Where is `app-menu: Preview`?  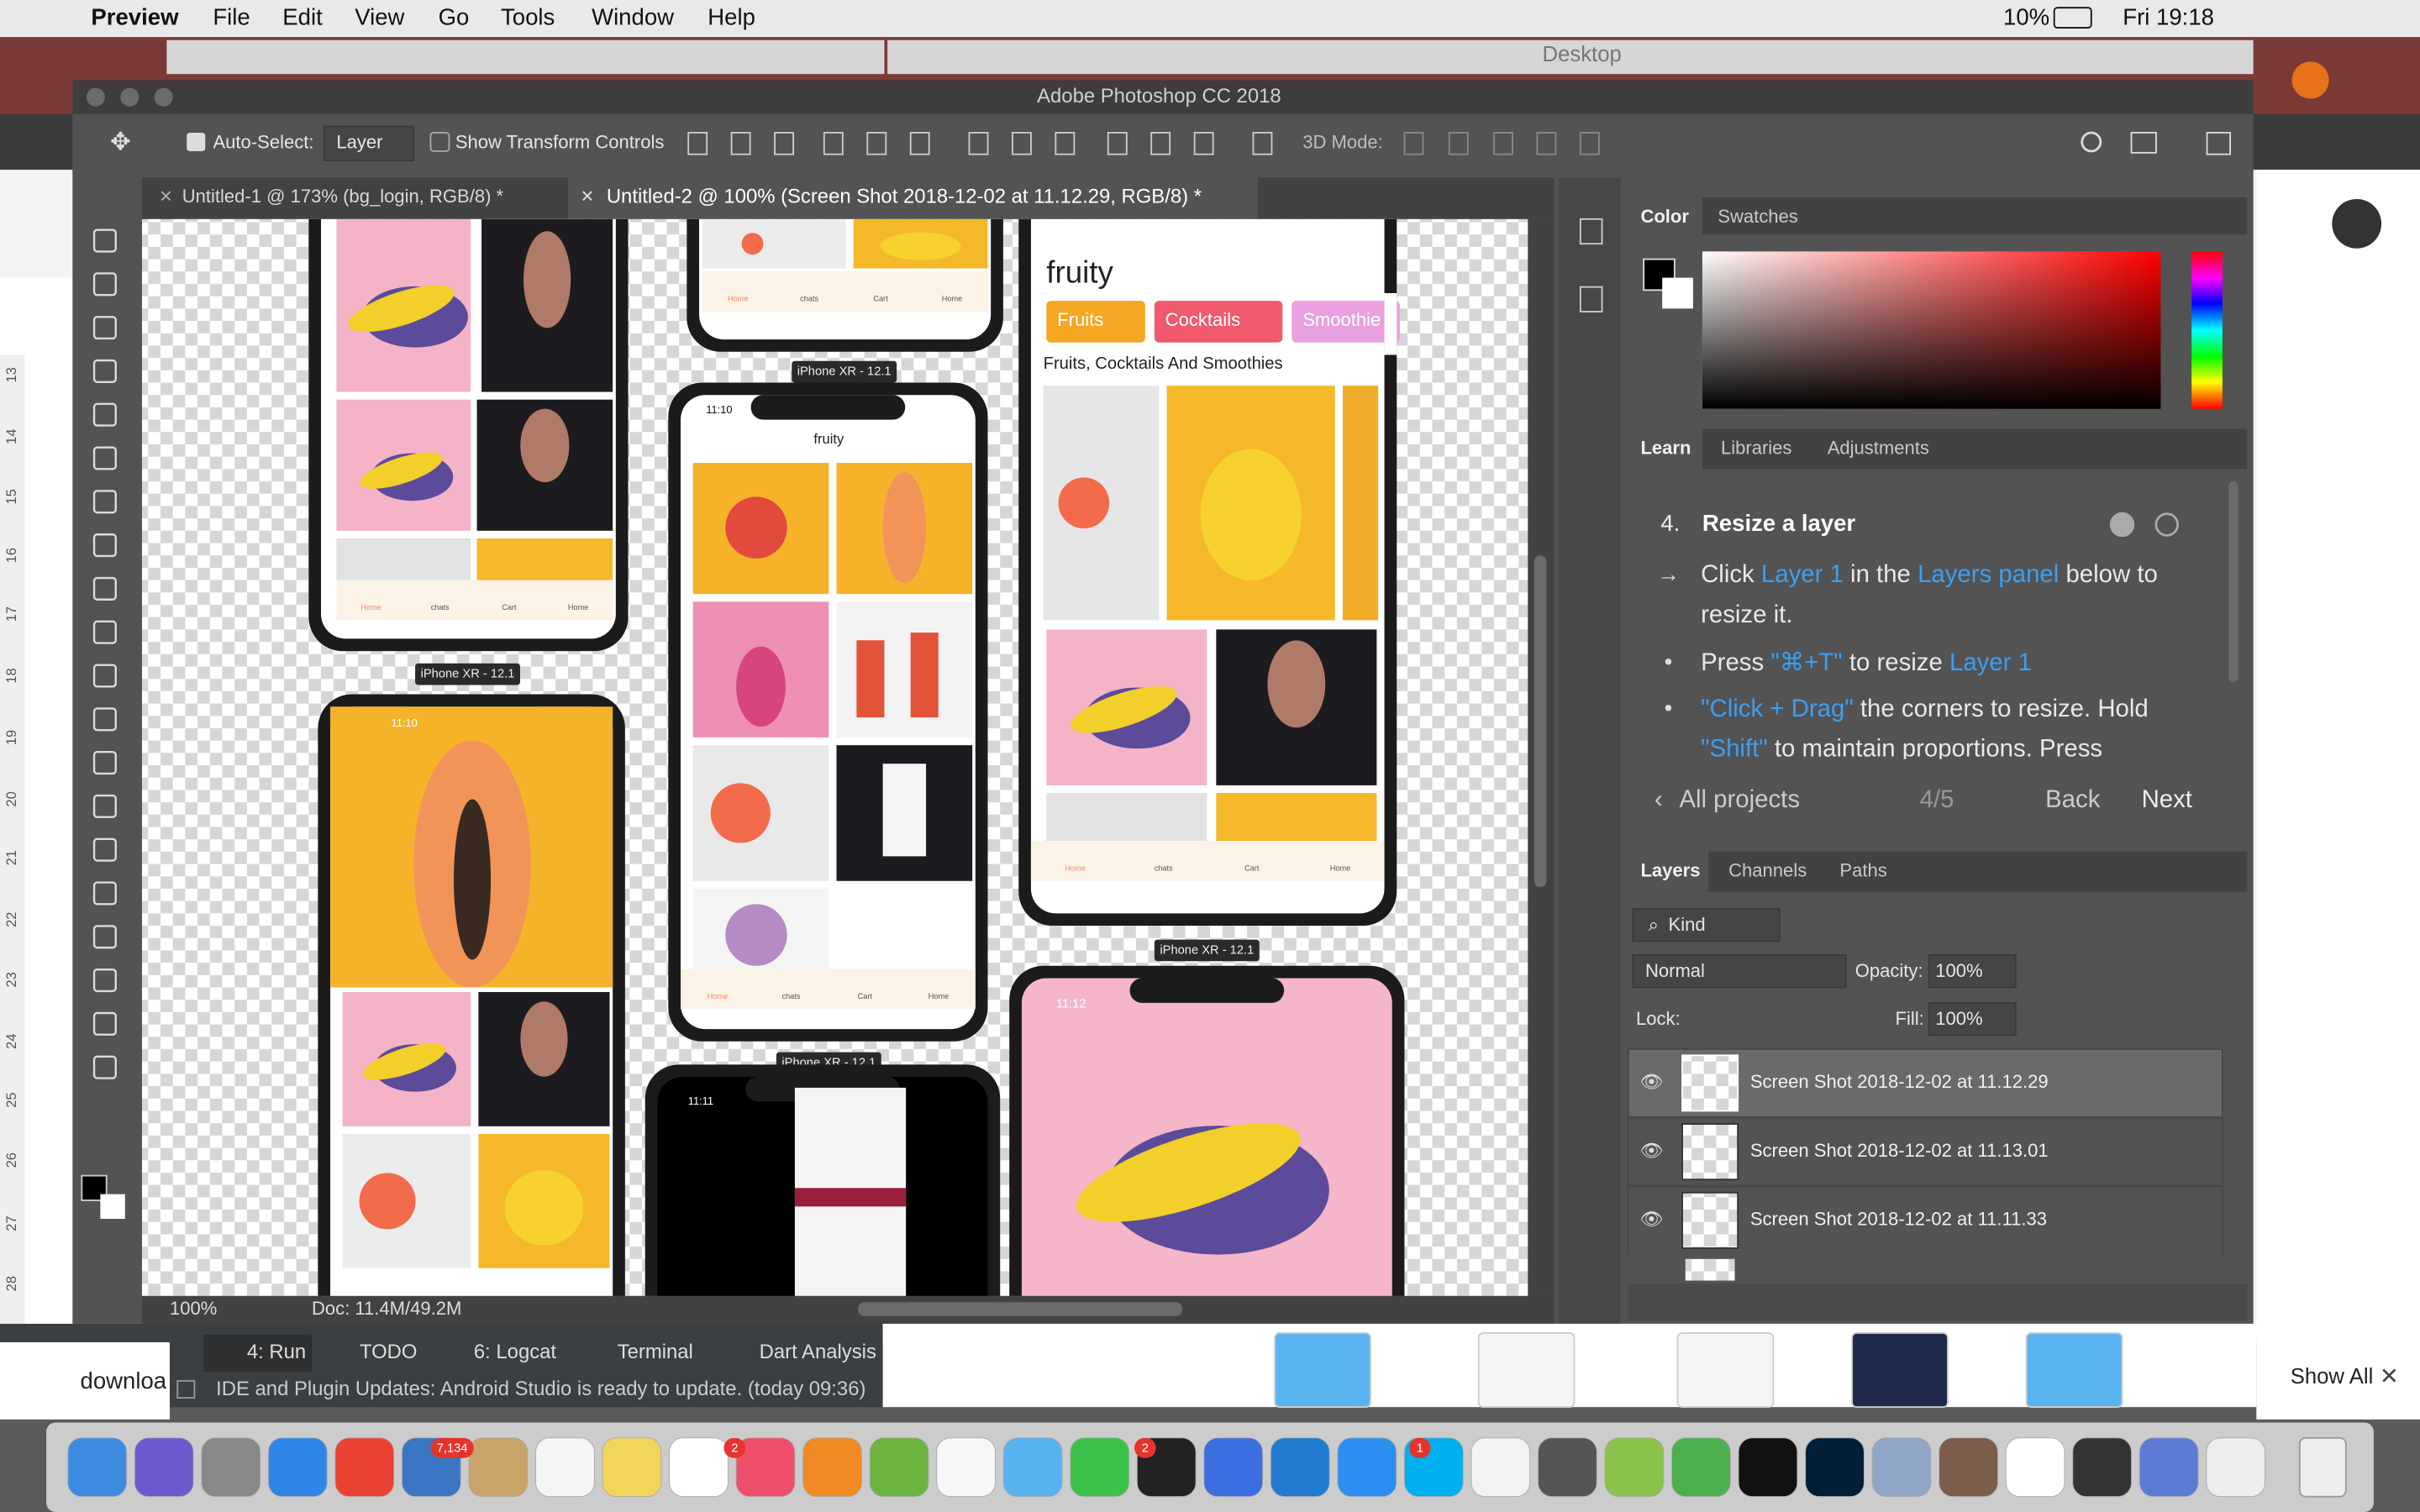 app-menu: Preview is located at coordinates (135, 16).